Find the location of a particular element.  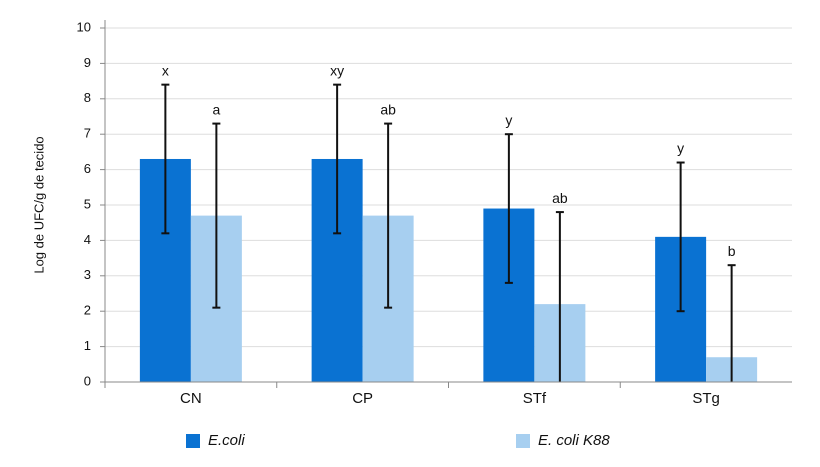

legend-label: E.coli is located at coordinates (226, 440).